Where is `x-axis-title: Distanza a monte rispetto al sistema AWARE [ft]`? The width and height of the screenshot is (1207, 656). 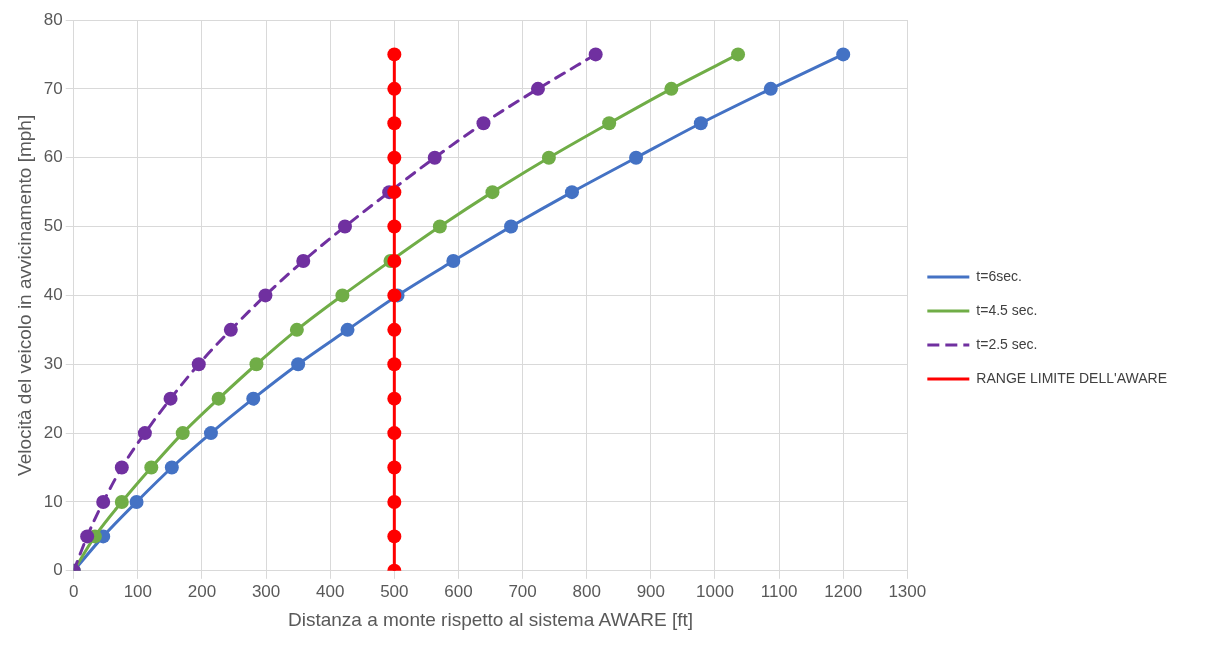
x-axis-title: Distanza a monte rispetto al sistema AWARE [ft] is located at coordinates (490, 619).